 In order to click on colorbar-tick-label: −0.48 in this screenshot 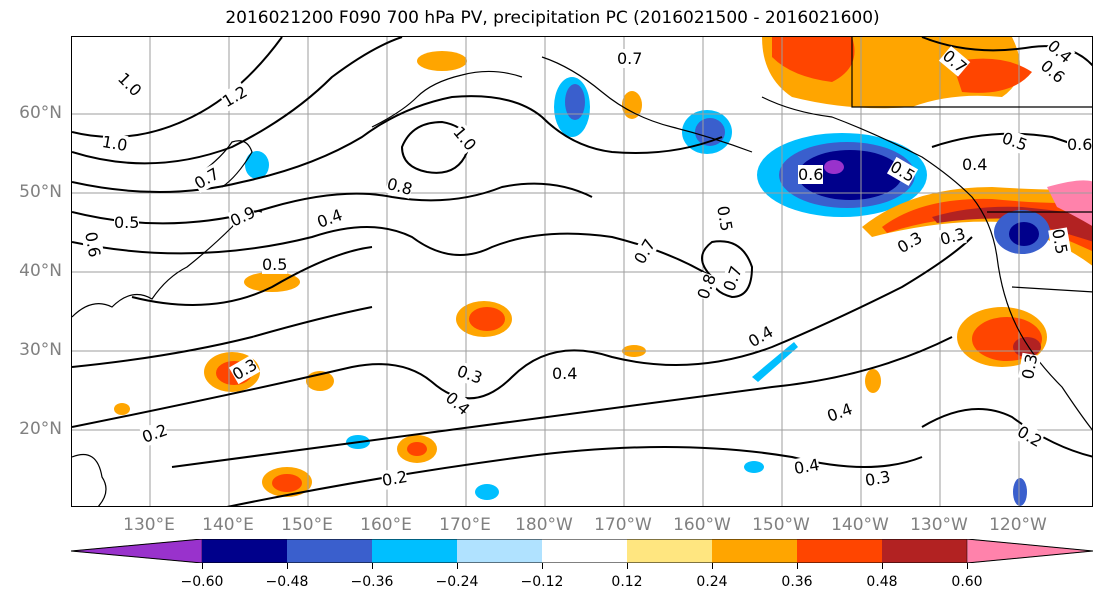, I will do `click(287, 582)`.